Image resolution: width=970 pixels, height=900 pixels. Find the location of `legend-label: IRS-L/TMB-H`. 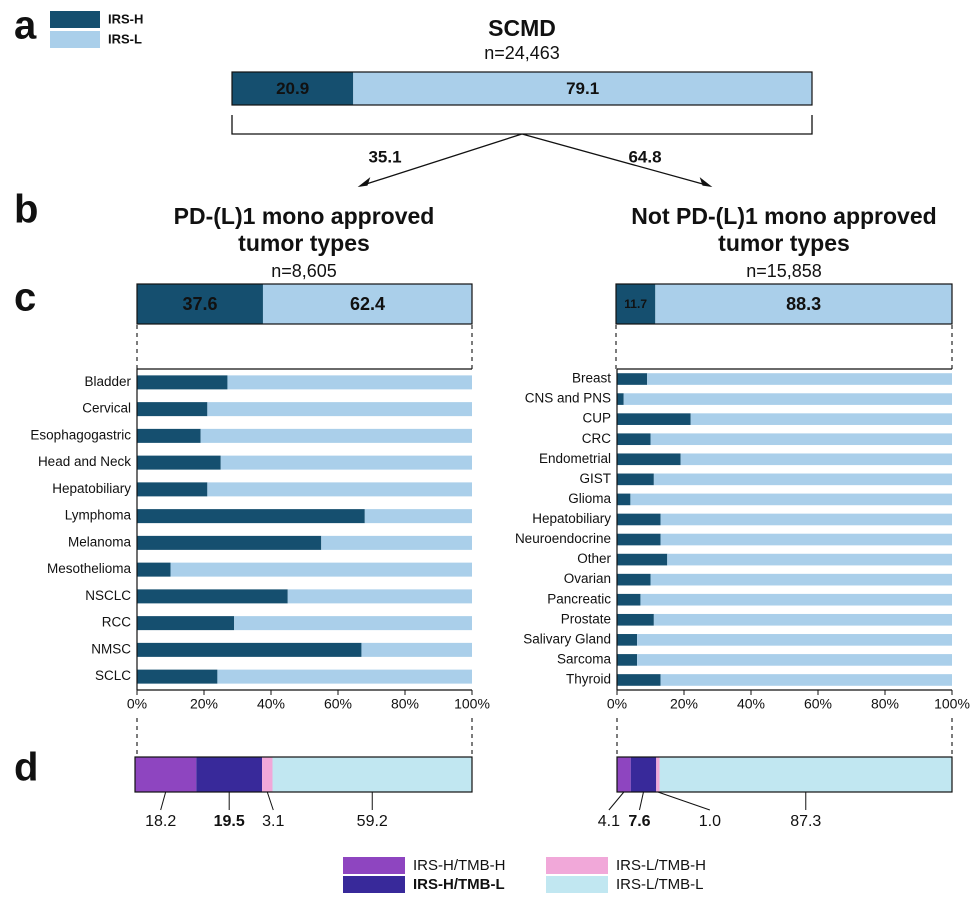

legend-label: IRS-L/TMB-H is located at coordinates (661, 865).